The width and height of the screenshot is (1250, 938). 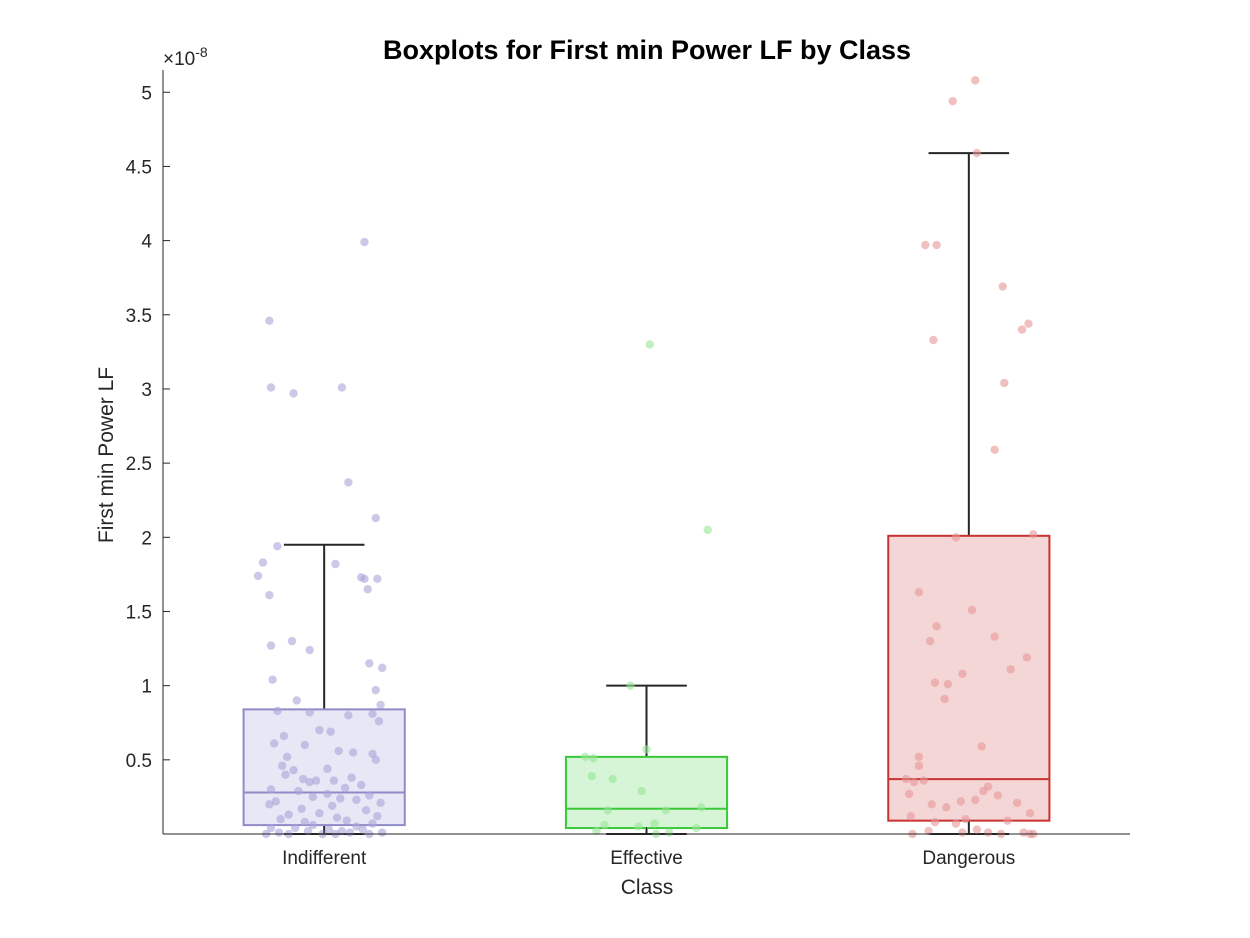 I want to click on y-exponent-prefix: ×10, so click(x=179, y=59).